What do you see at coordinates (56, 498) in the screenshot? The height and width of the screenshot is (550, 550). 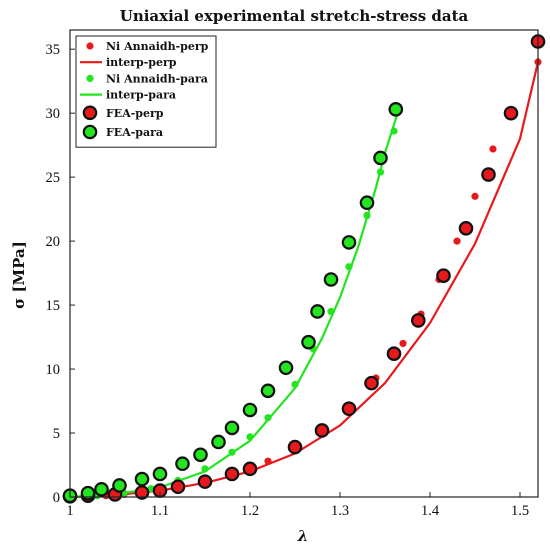 I see `y-tick-label: 0` at bounding box center [56, 498].